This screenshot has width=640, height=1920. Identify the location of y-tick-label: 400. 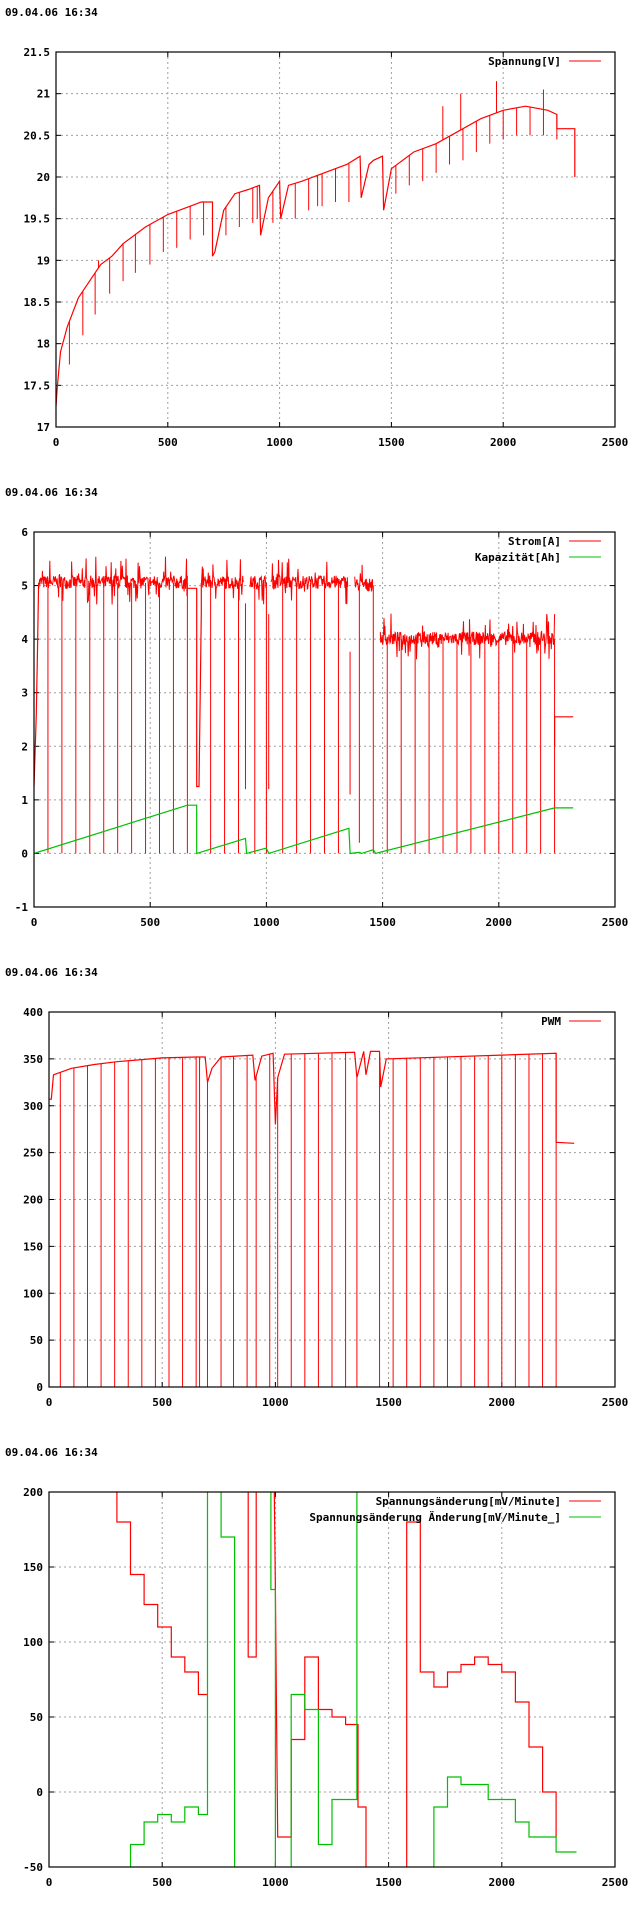
(33, 1012).